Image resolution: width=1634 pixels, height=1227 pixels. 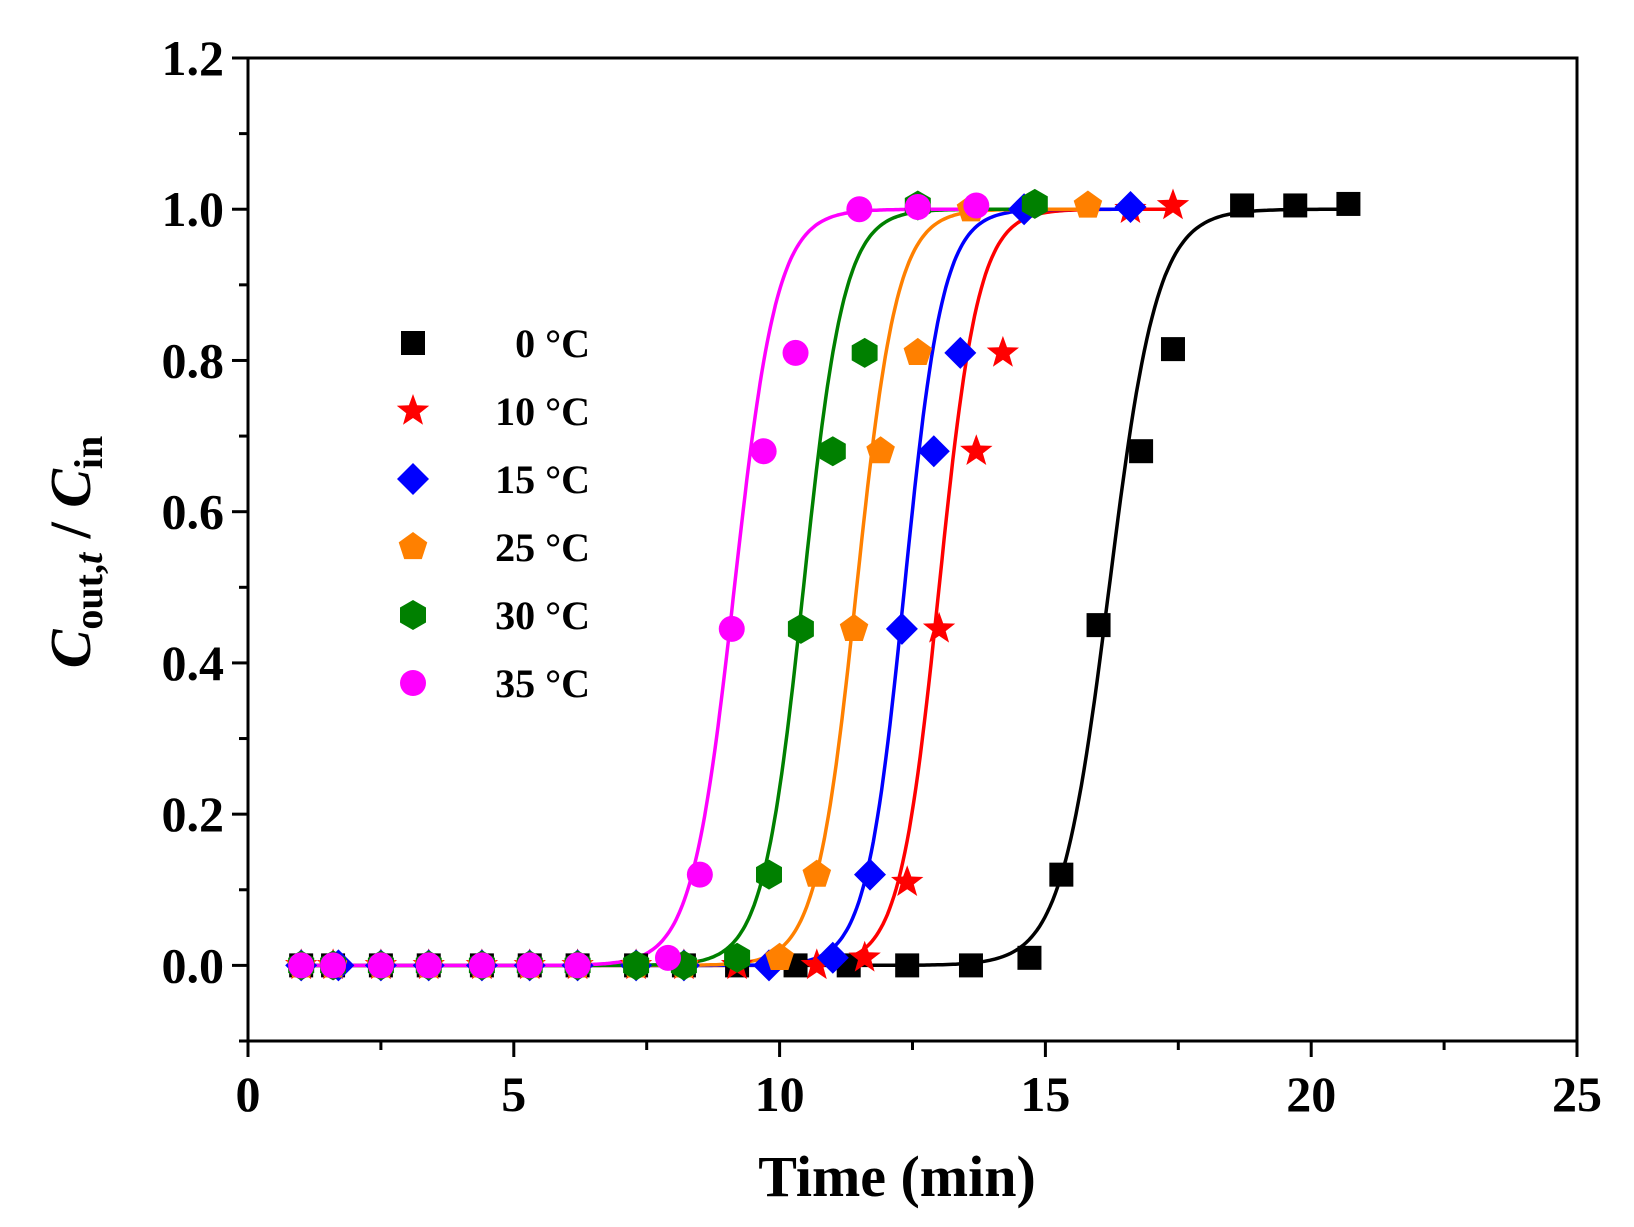 I want to click on y-axis-title-sub2: in, so click(x=88, y=452).